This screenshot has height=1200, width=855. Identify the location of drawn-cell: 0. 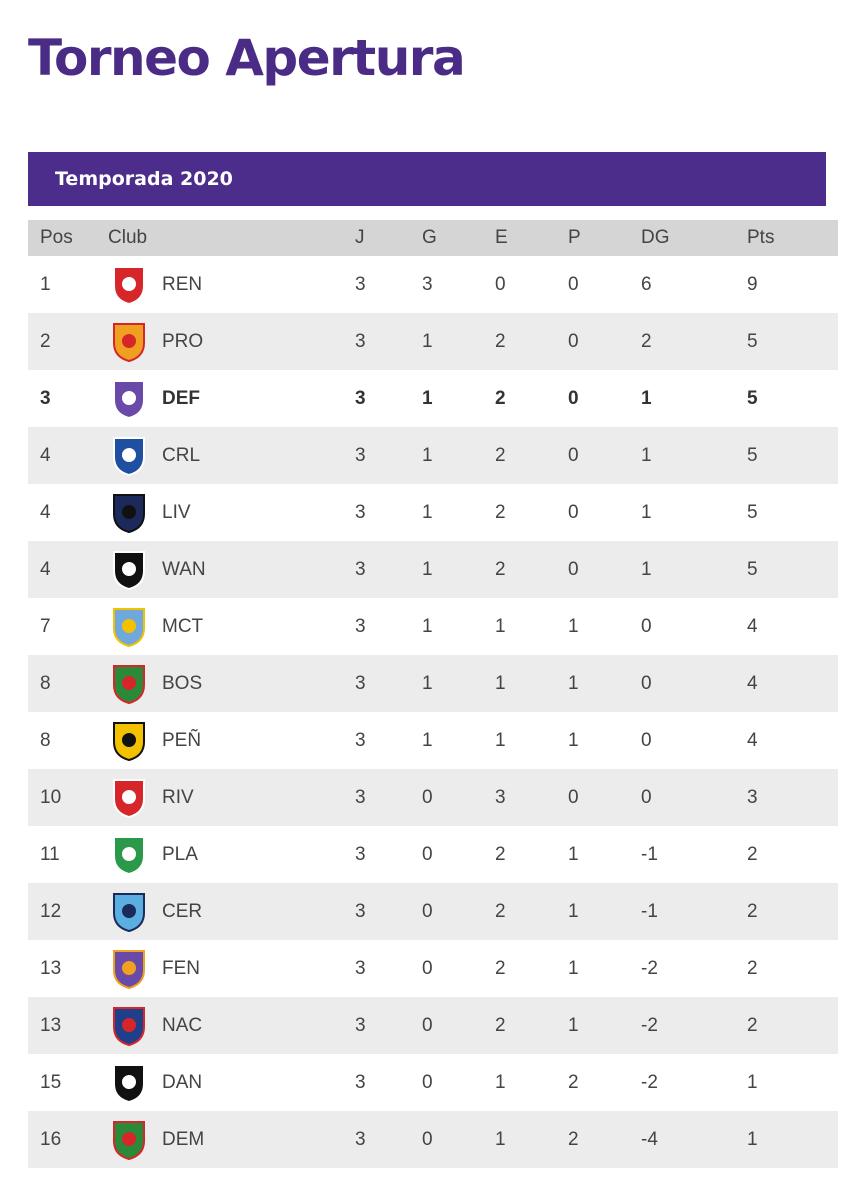
(500, 284).